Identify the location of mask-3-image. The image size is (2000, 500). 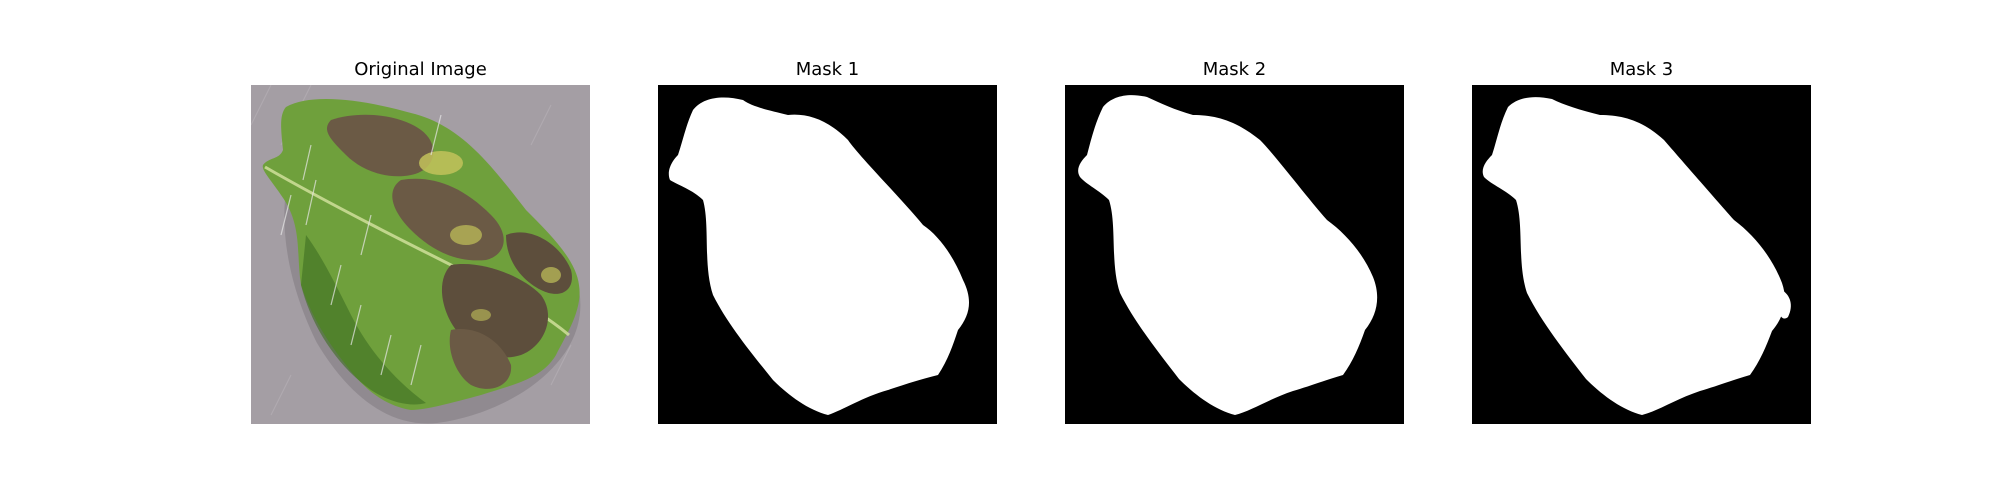
(1641, 254).